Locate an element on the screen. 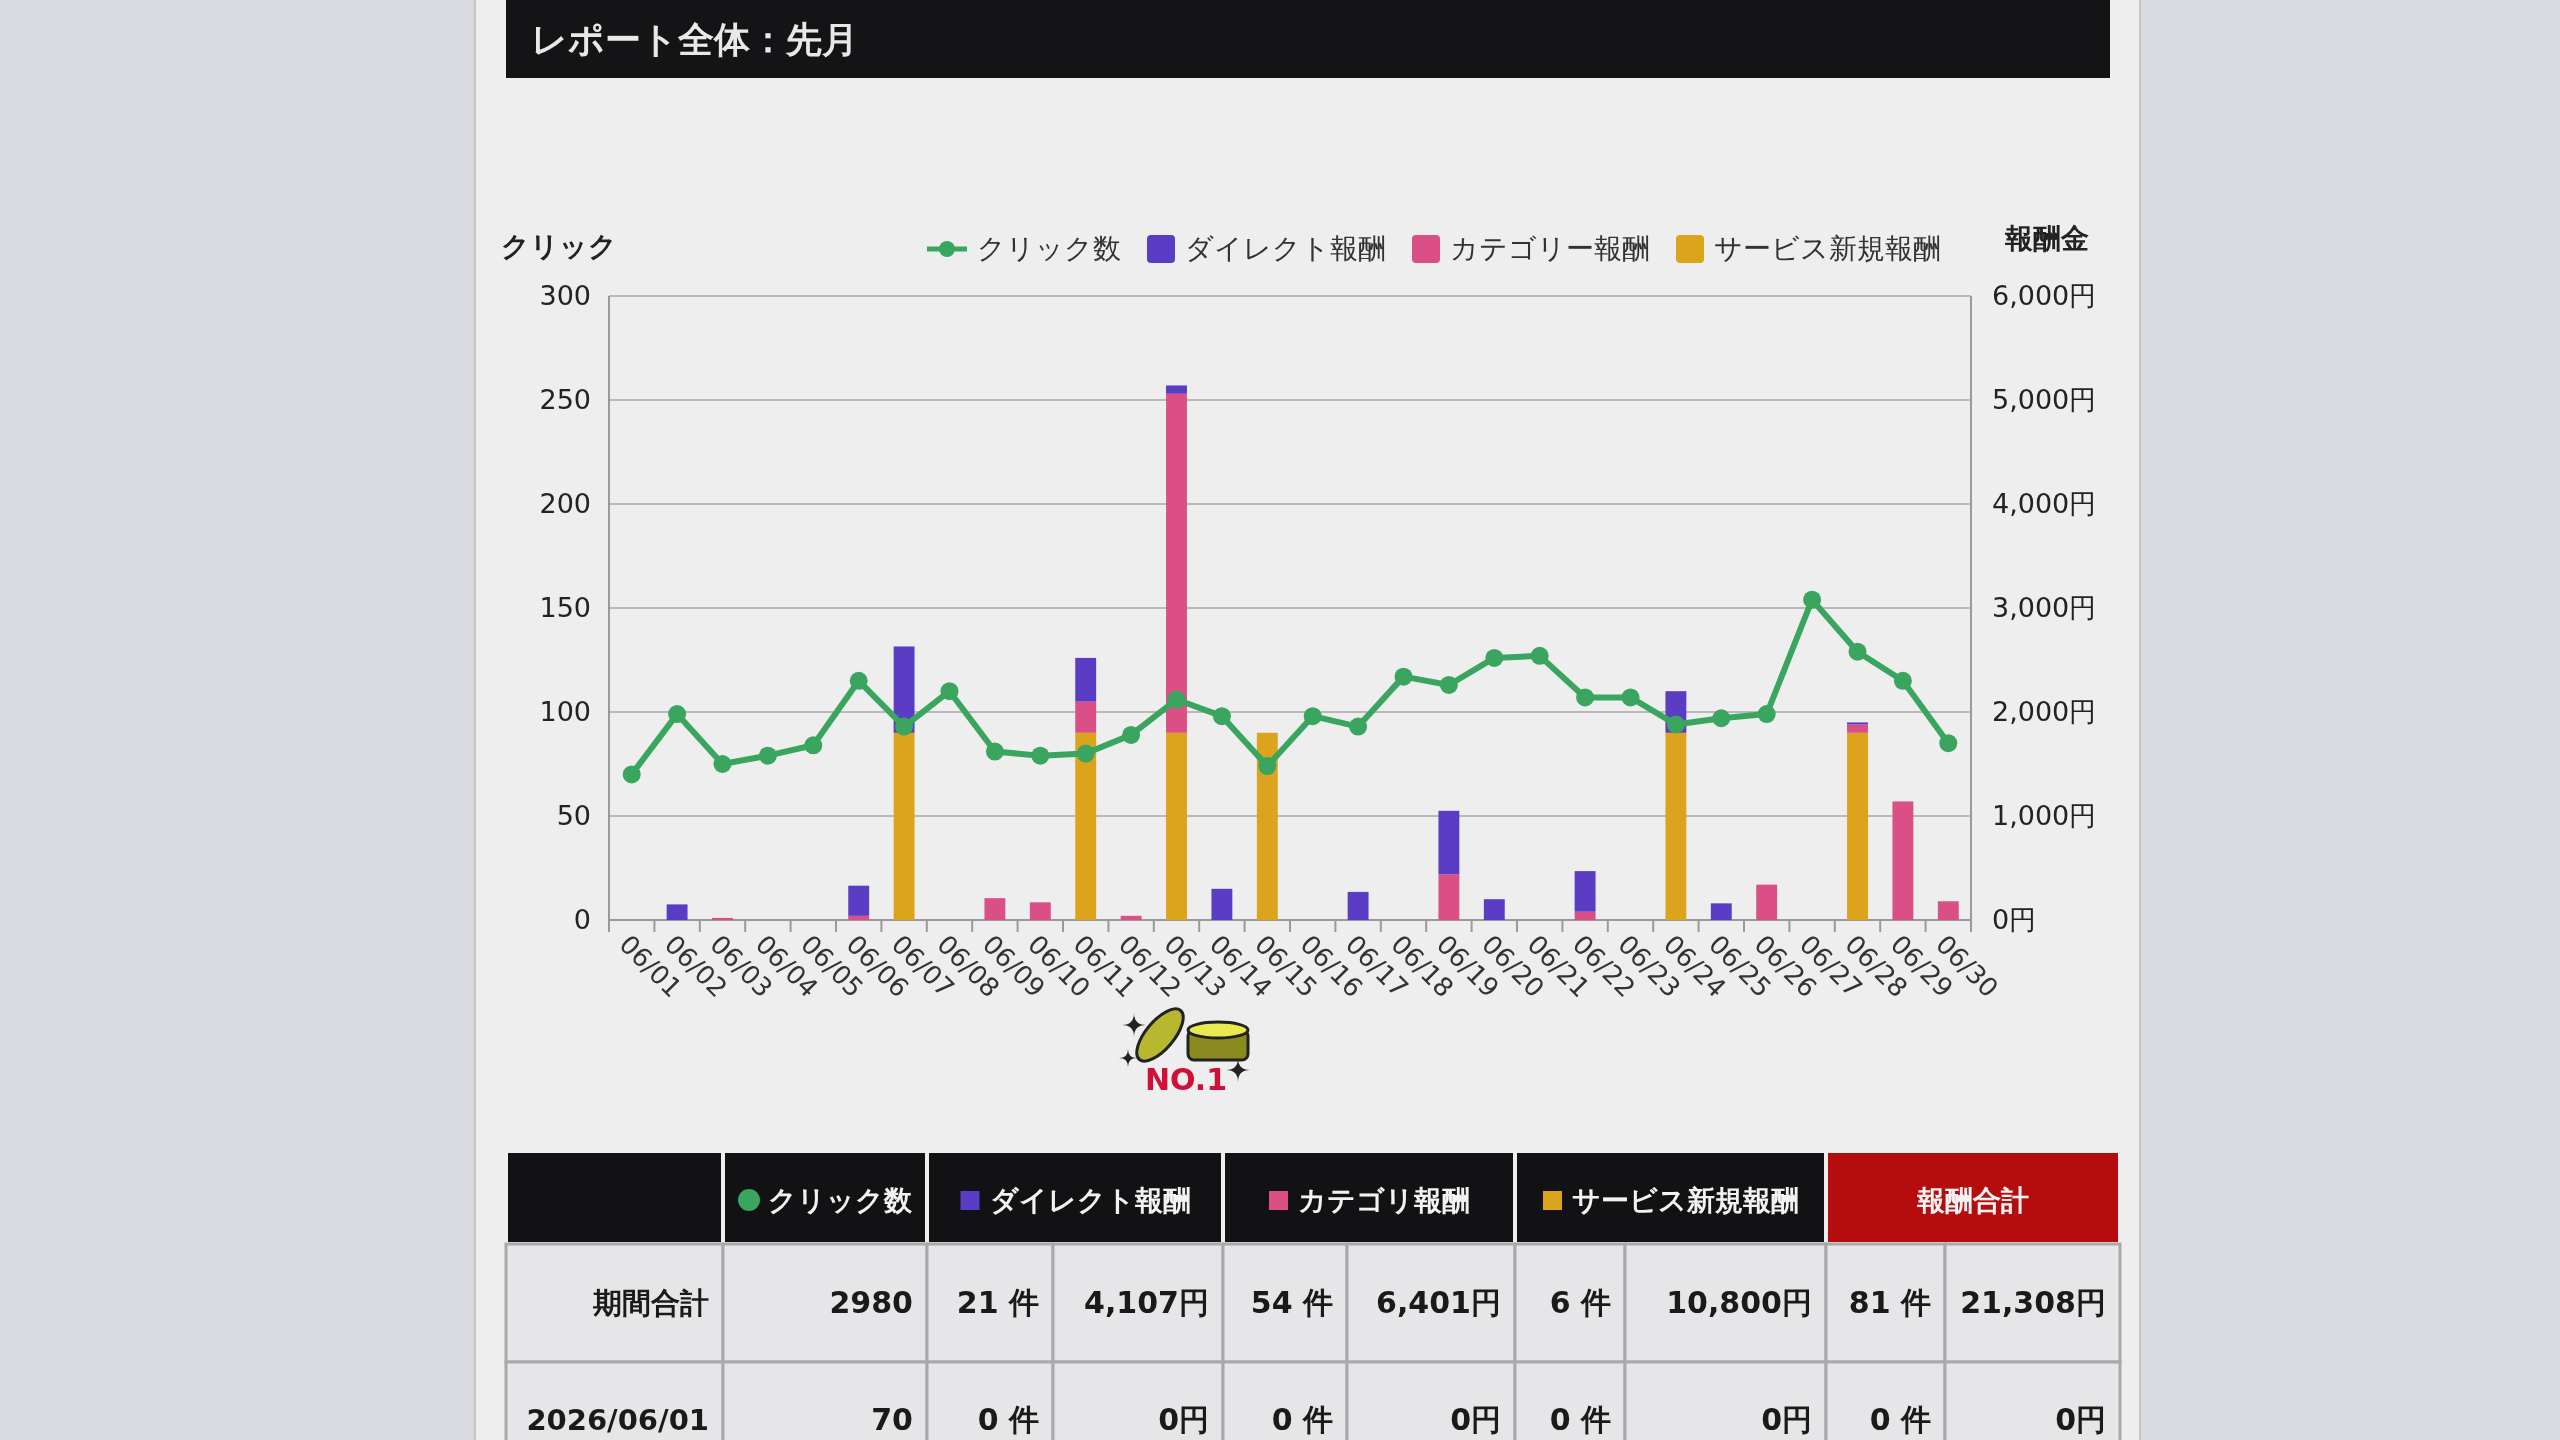 The image size is (2560, 1440). text: 6,401円 is located at coordinates (1438, 1302).